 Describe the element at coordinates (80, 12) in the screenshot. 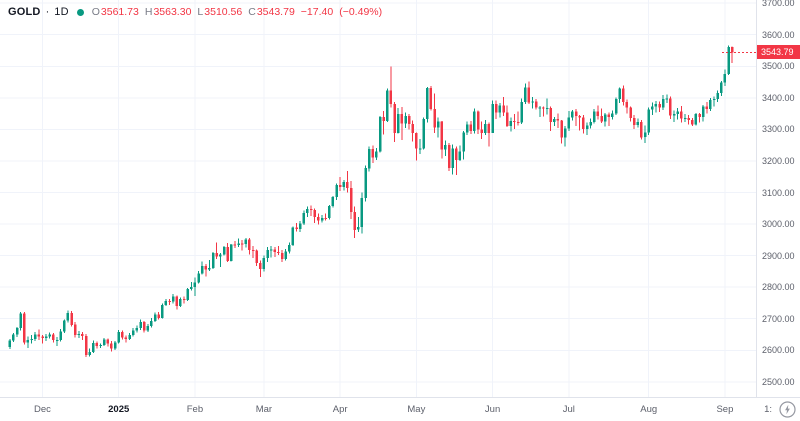

I see `market-status-dot` at that location.